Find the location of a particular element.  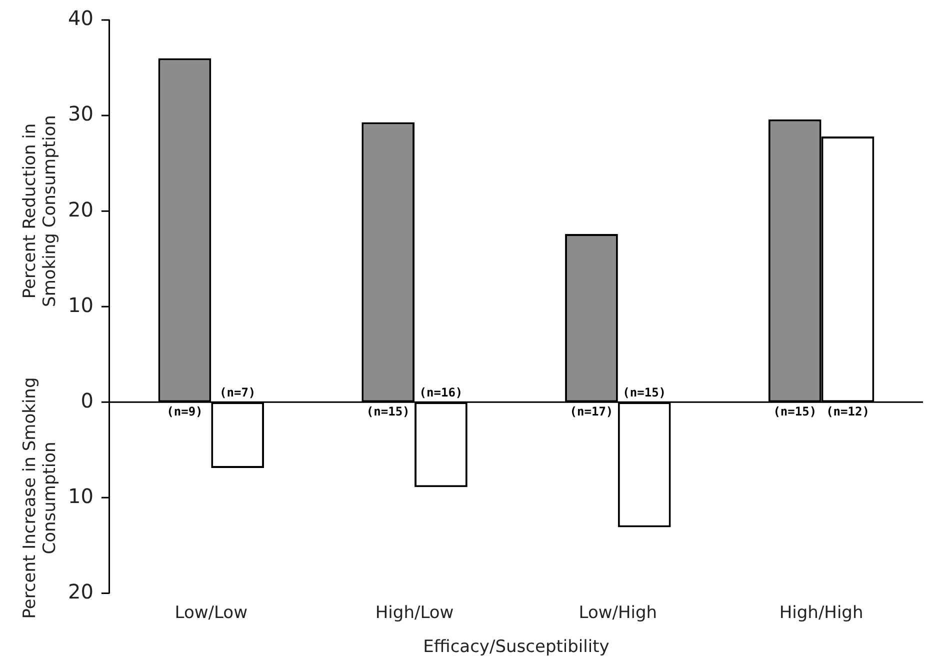

annotation: (n=7) is located at coordinates (238, 392).